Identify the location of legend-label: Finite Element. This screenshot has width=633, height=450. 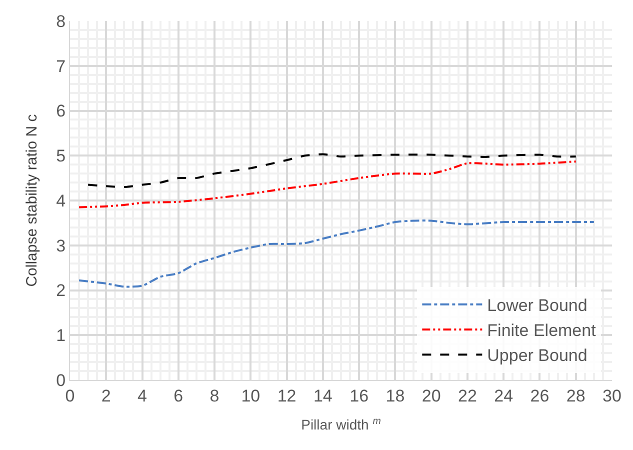
(541, 330).